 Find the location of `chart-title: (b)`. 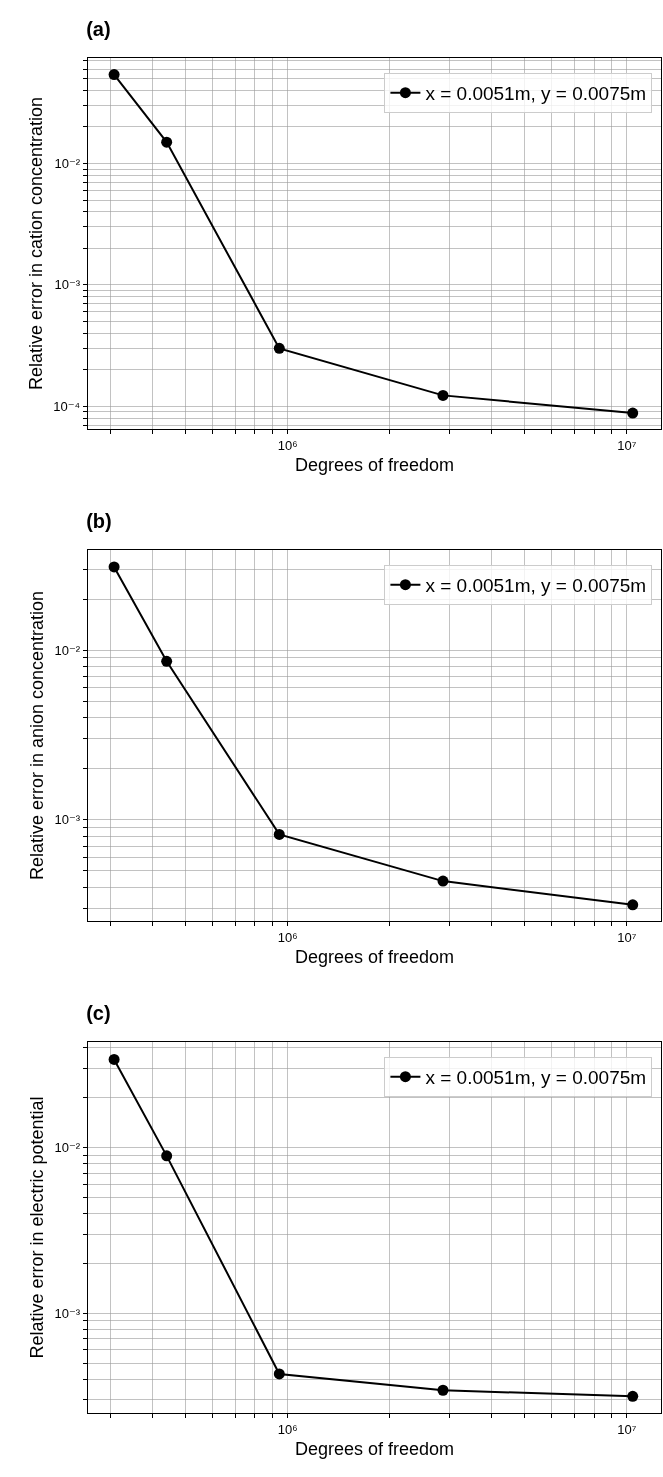

chart-title: (b) is located at coordinates (99, 521).